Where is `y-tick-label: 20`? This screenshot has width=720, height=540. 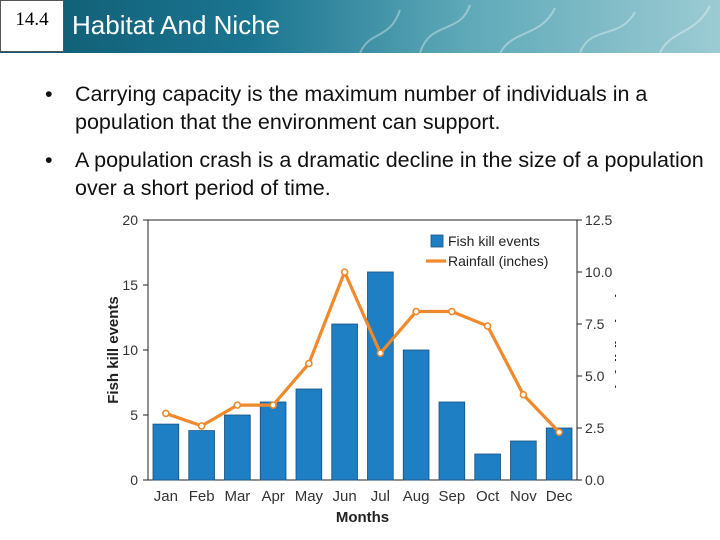 y-tick-label: 20 is located at coordinates (130, 220).